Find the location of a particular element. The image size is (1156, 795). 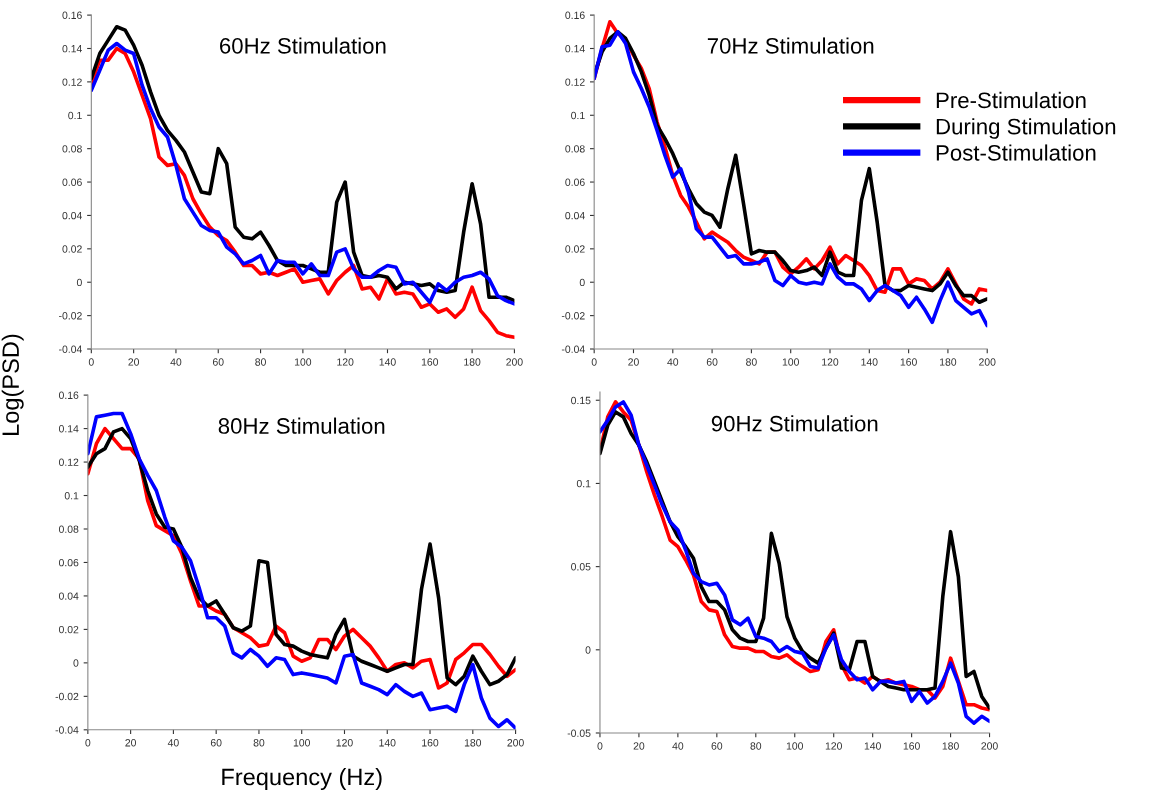

legend-label: During Stimulation is located at coordinates (1026, 128).